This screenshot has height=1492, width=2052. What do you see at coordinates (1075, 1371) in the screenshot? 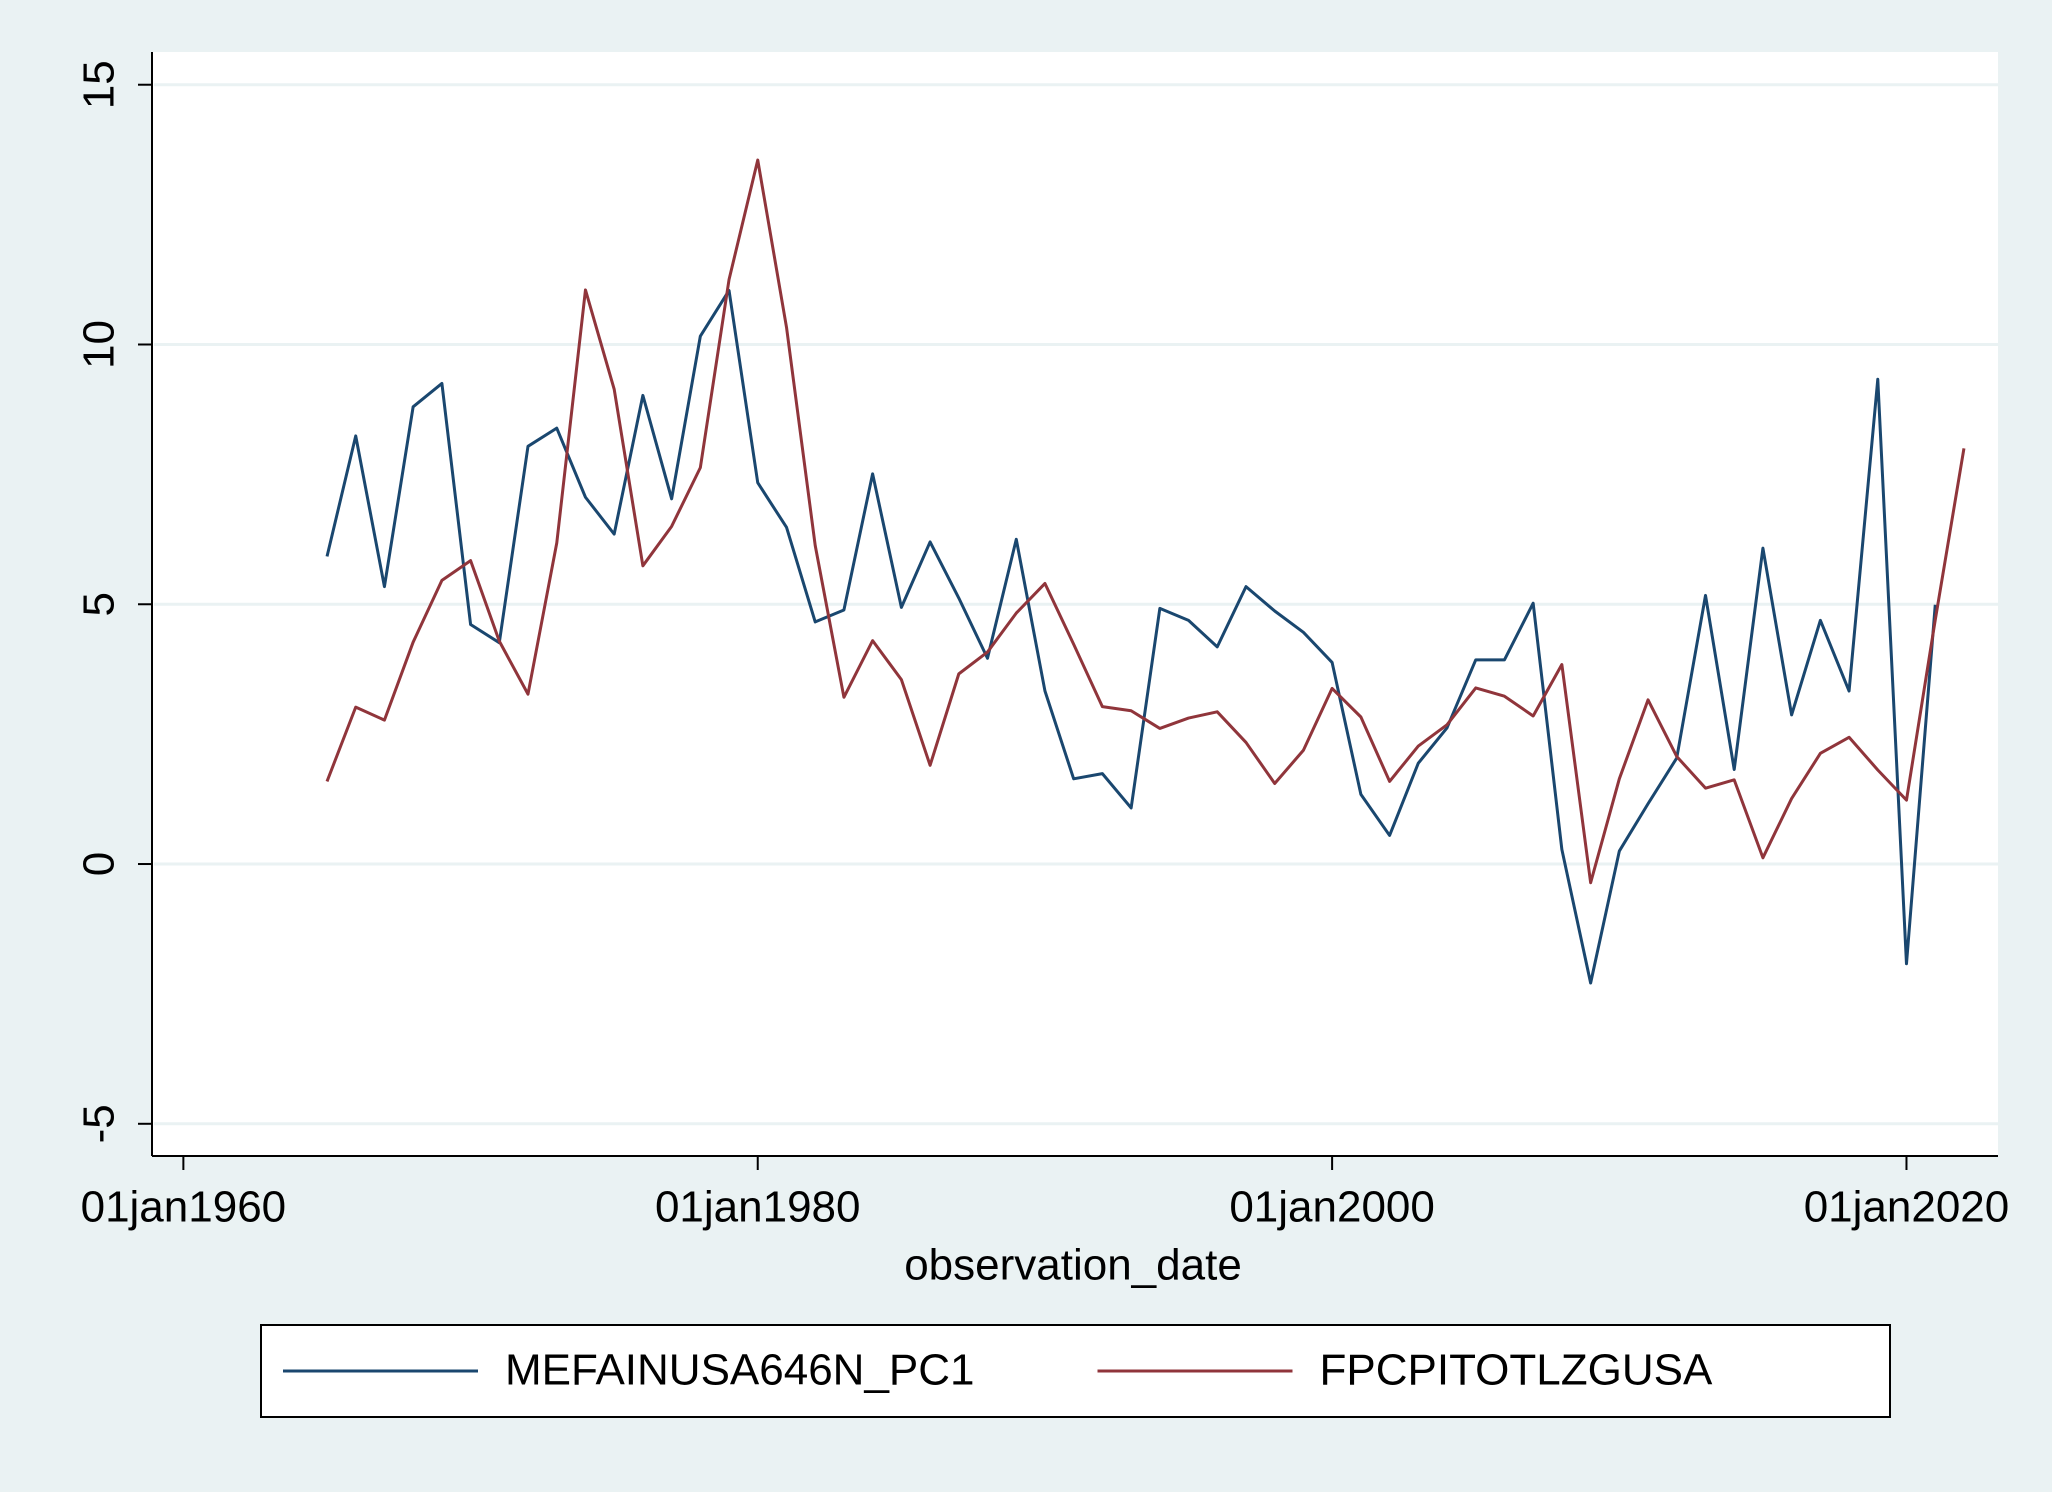
I see `legend` at bounding box center [1075, 1371].